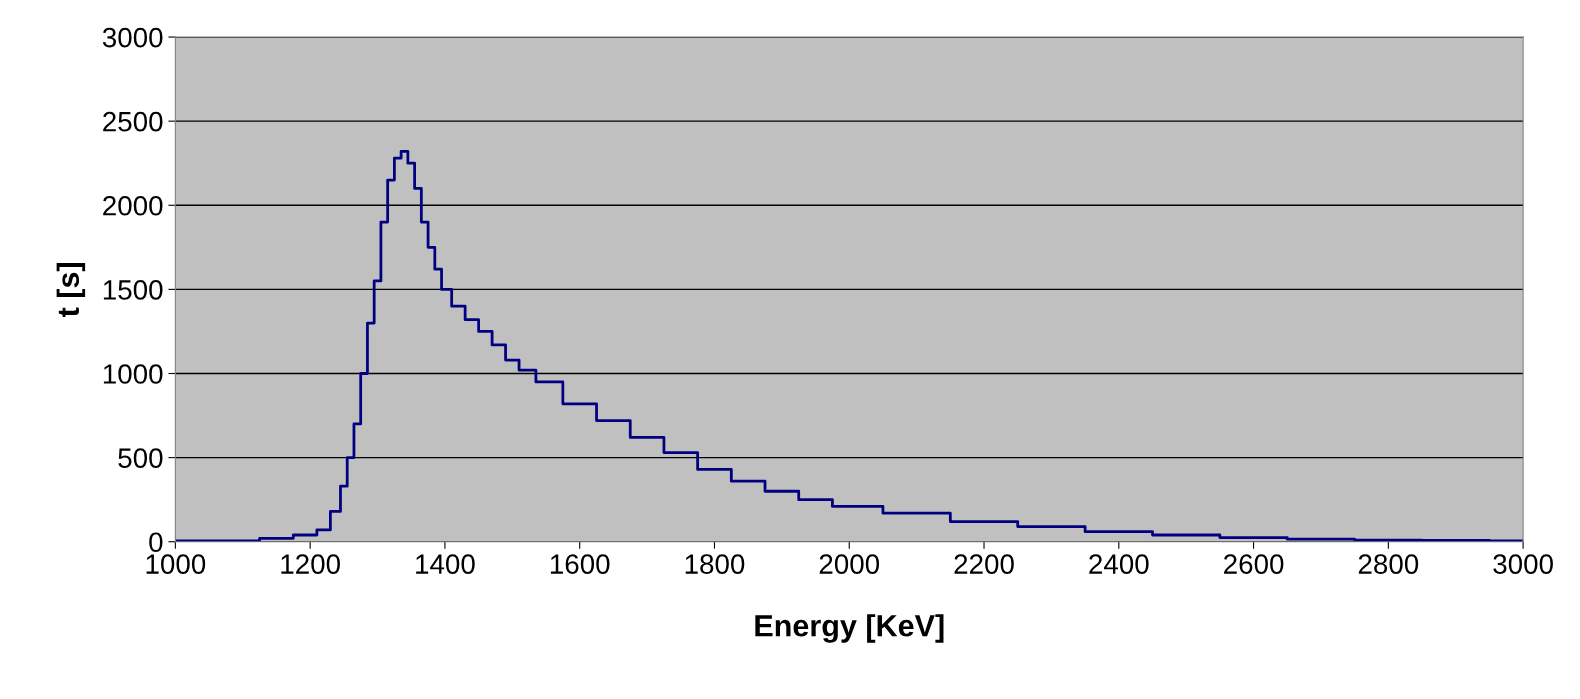 The height and width of the screenshot is (699, 1580). I want to click on x-axis-title: Energy [KeV], so click(849, 628).